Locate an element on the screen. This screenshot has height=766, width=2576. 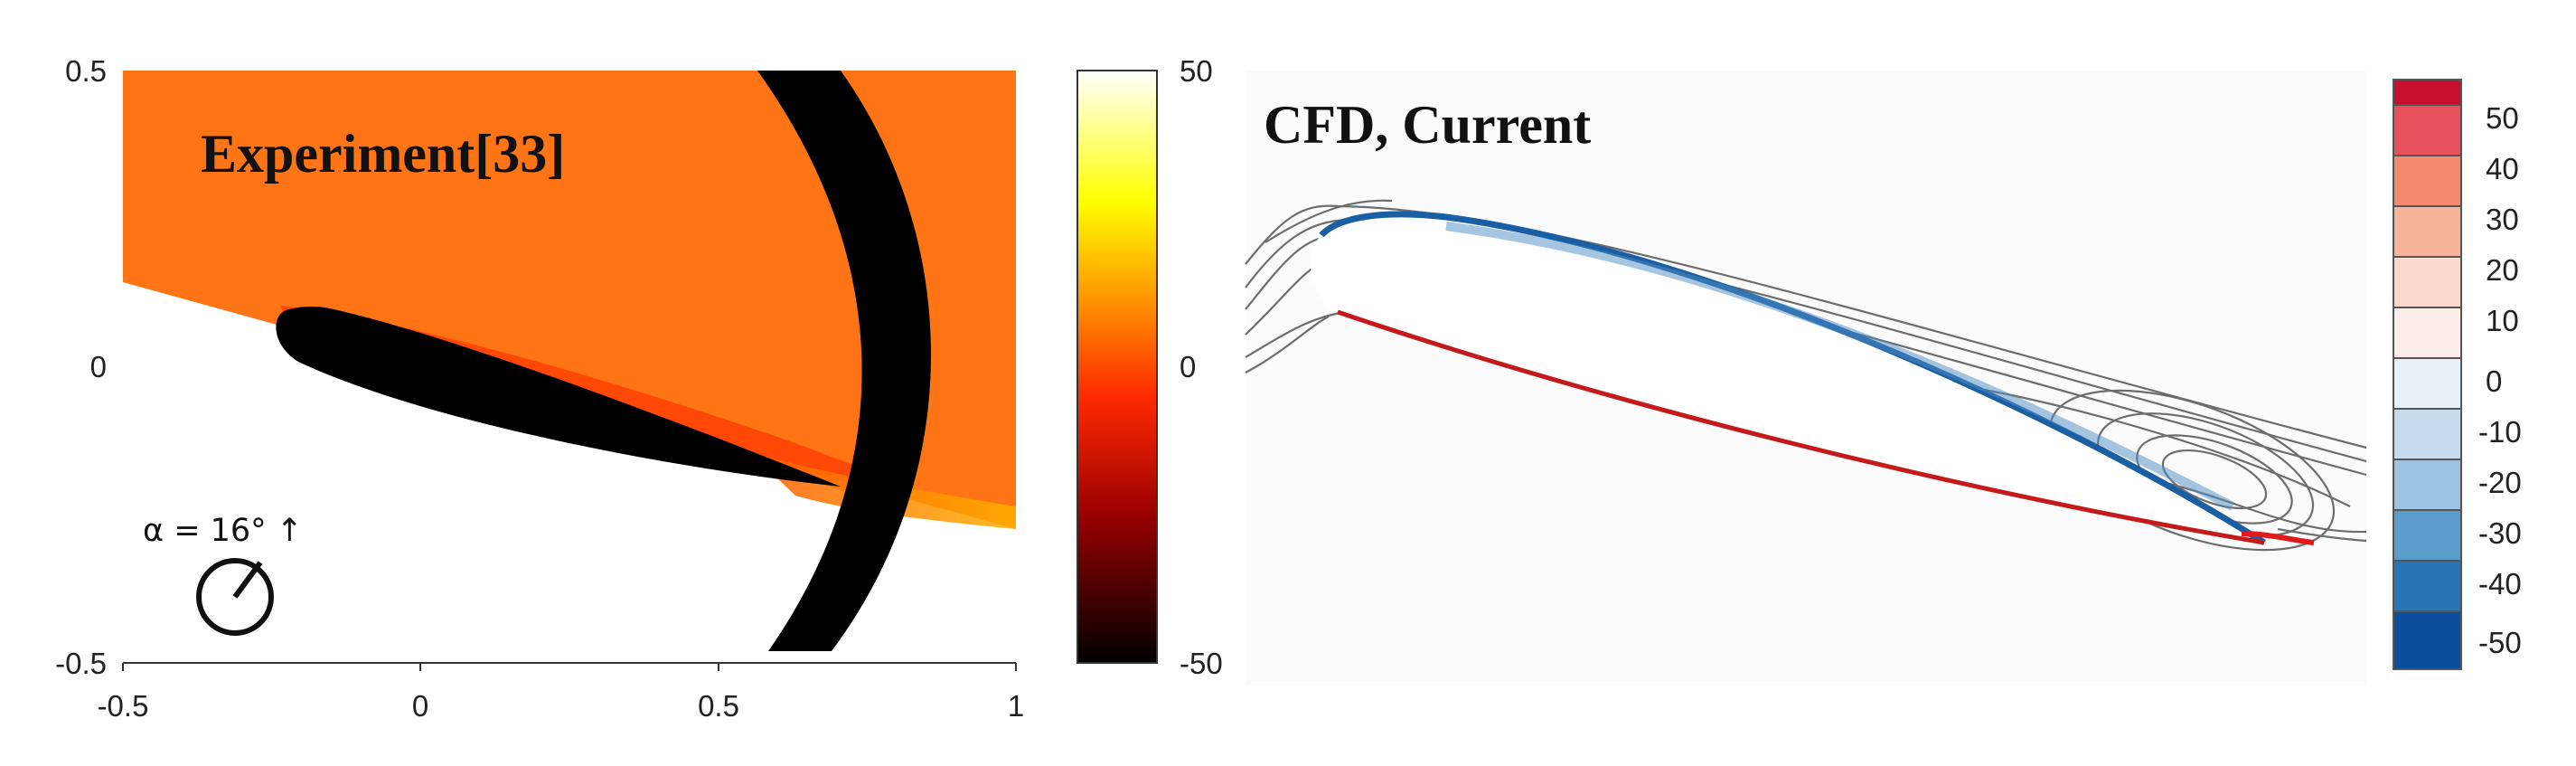
x-tick-label: -0.5 is located at coordinates (123, 706).